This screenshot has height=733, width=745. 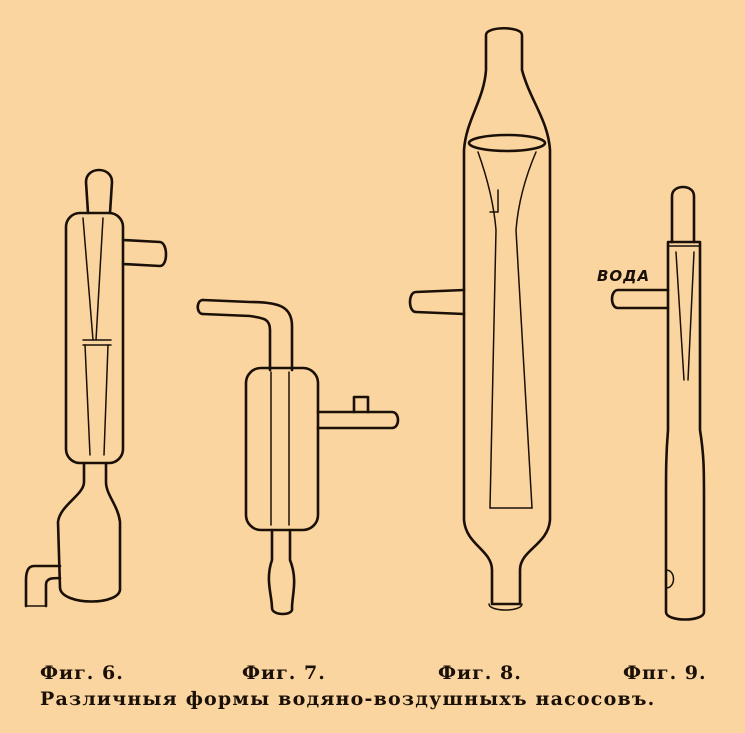 I want to click on fig7-pump-drawing, so click(x=298, y=457).